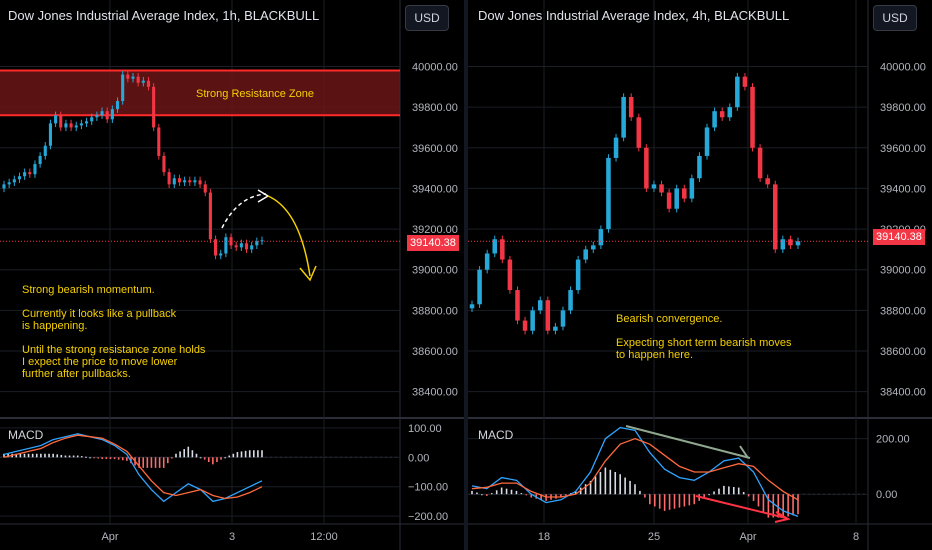 The height and width of the screenshot is (550, 932). What do you see at coordinates (289, 236) in the screenshot?
I see `bearish-projection-arrow` at bounding box center [289, 236].